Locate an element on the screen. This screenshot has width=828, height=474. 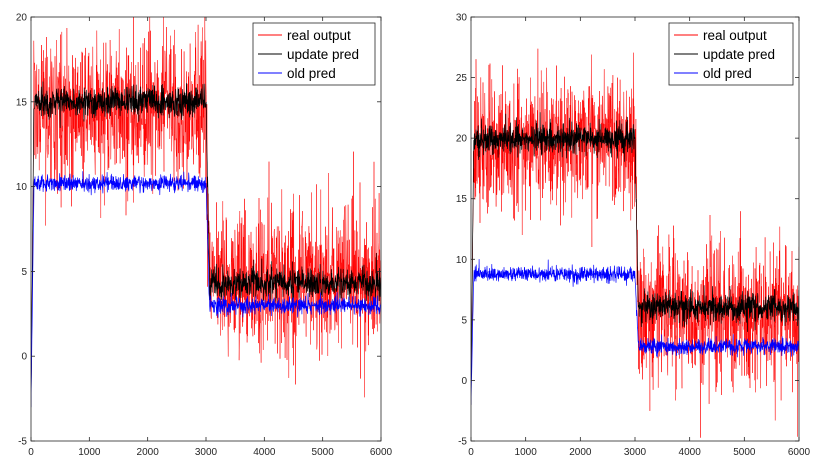
series-line-old-pred is located at coordinates (635, 332).